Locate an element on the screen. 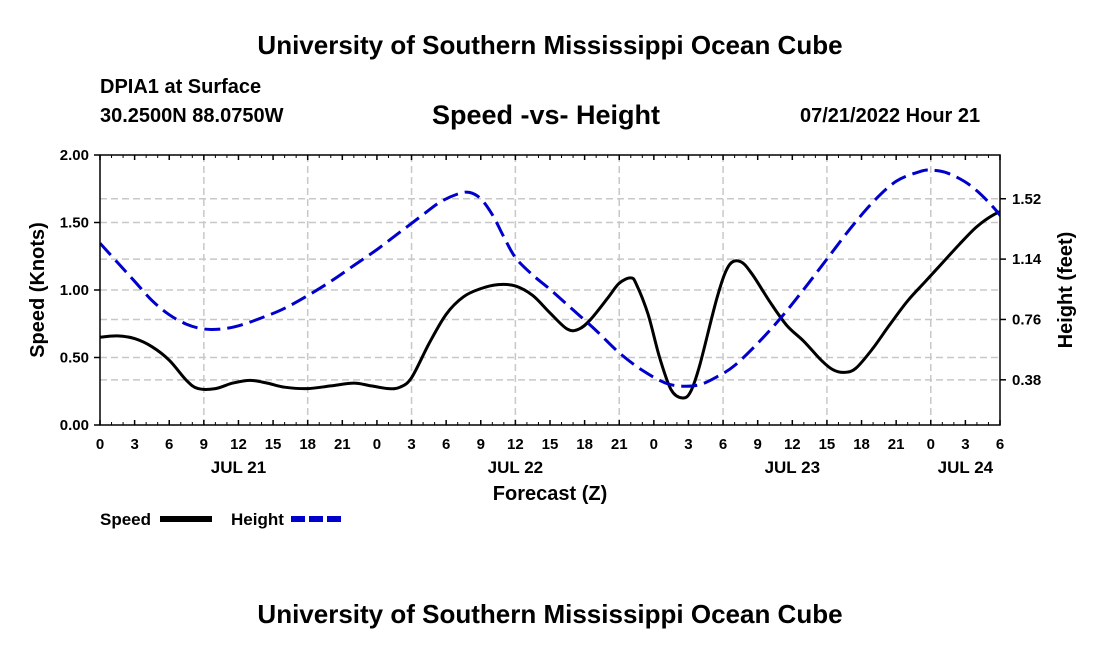 Image resolution: width=1100 pixels, height=650 pixels. x-axis-title: Forecast (Z) is located at coordinates (550, 494).